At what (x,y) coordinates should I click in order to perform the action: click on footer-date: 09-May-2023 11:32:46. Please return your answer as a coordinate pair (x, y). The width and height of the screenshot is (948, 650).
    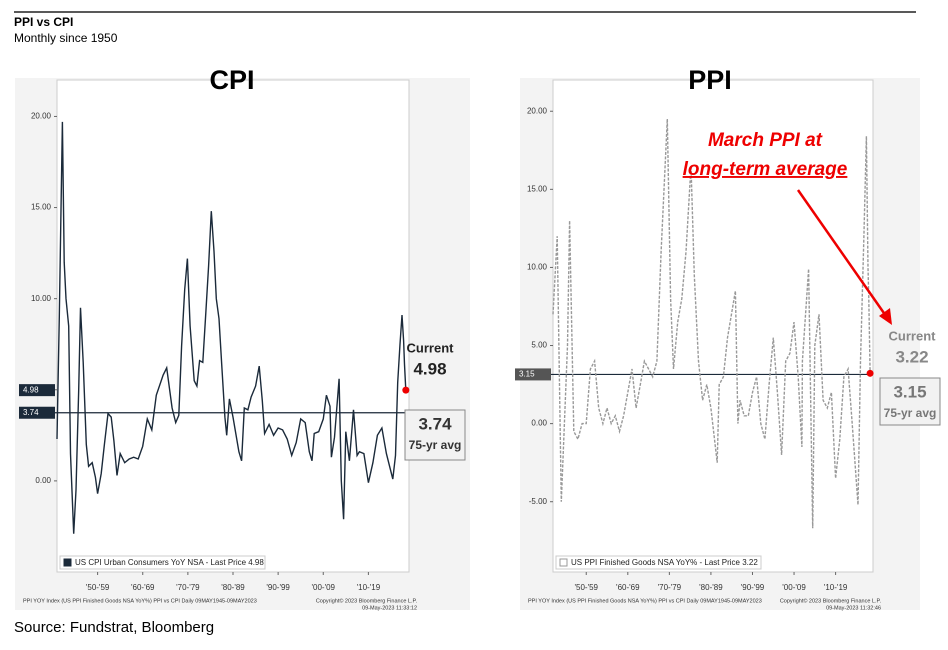
    Looking at the image, I should click on (853, 608).